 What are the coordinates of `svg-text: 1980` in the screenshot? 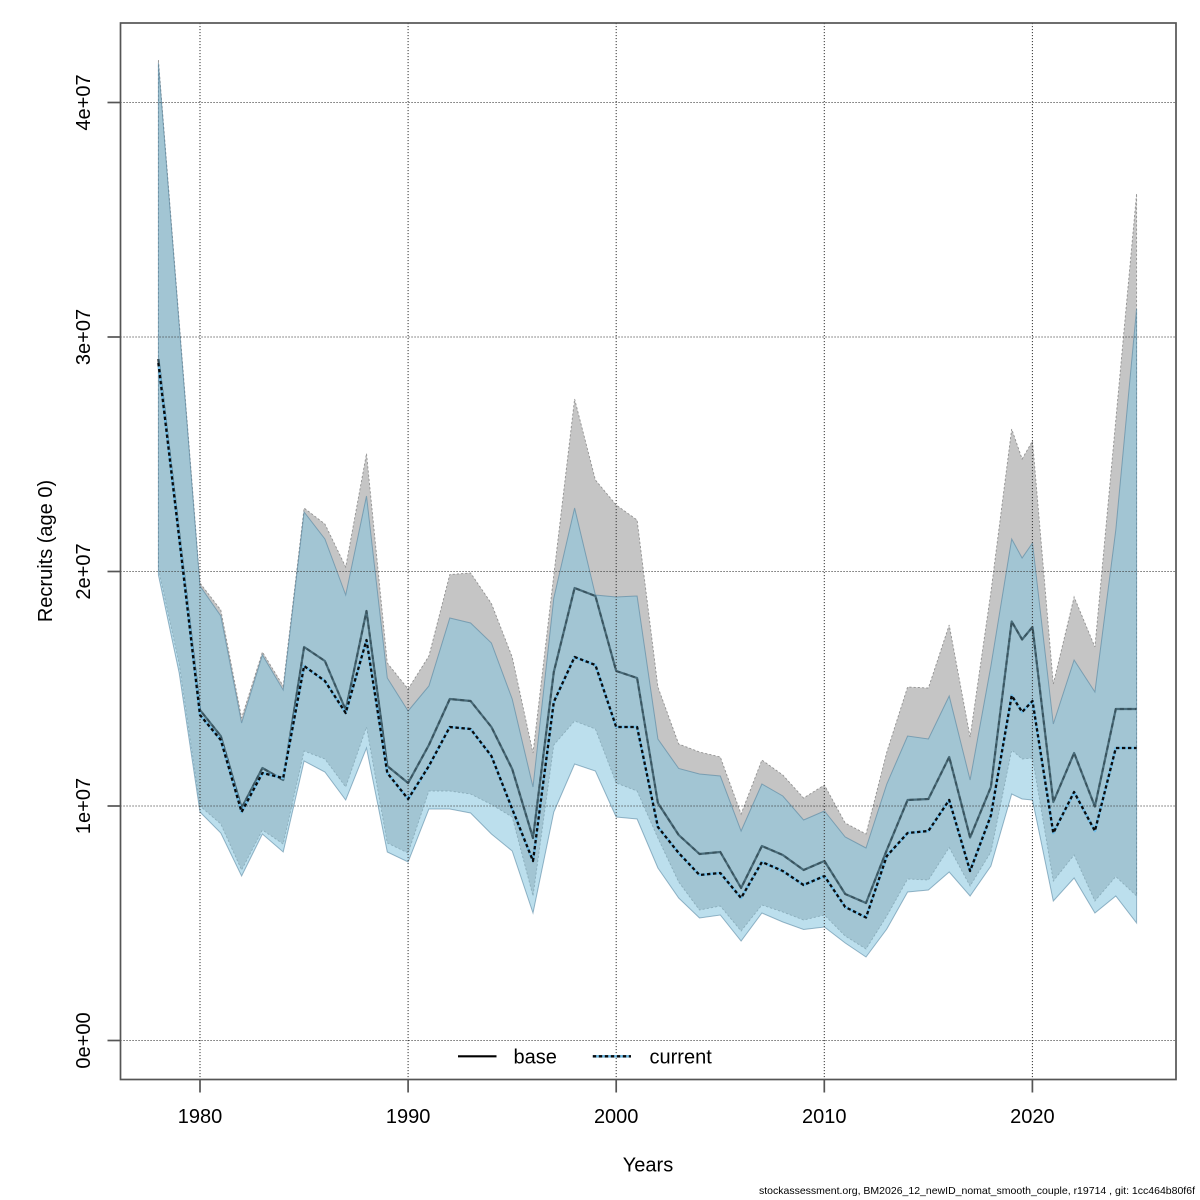 It's located at (200, 1117).